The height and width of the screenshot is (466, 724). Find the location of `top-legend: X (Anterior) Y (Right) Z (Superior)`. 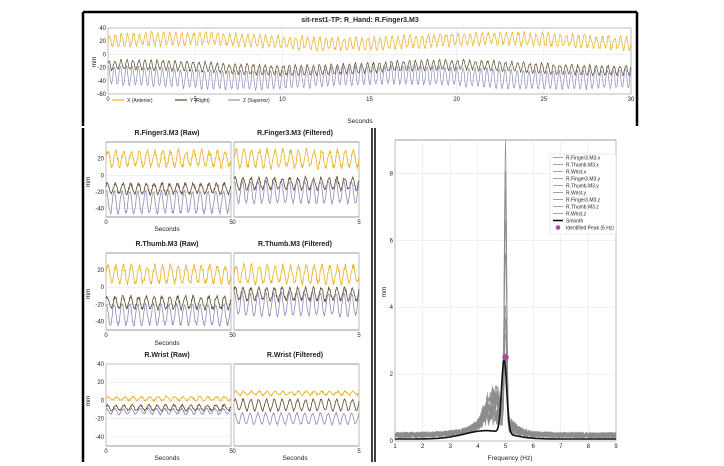

top-legend: X (Anterior) Y (Right) Z (Superior) is located at coordinates (191, 101).